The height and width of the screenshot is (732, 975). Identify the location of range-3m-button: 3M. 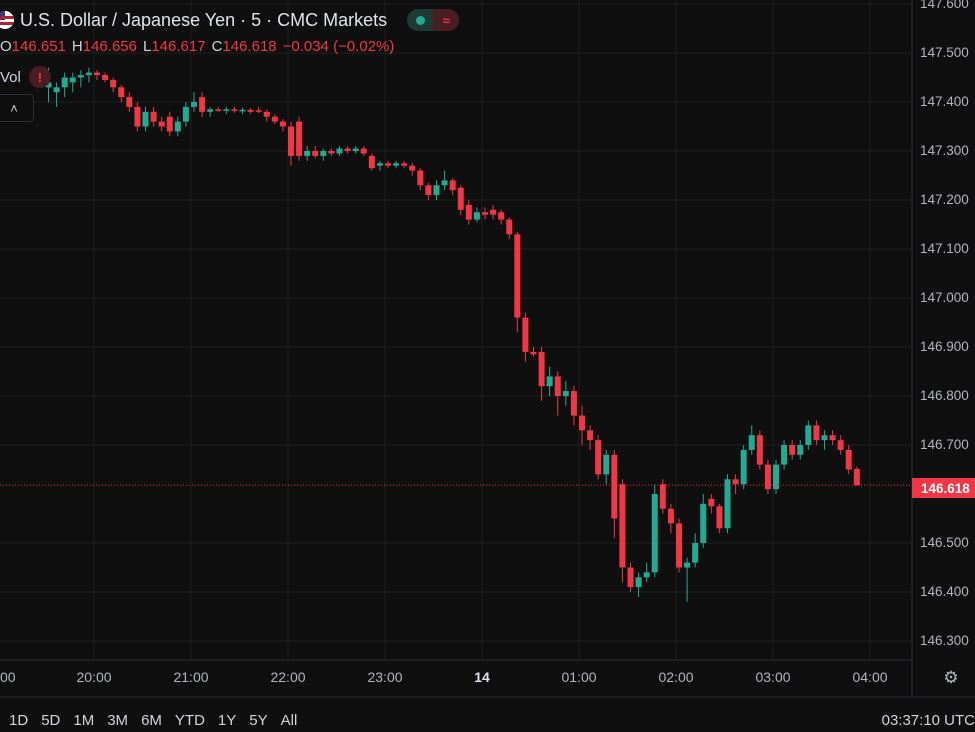
(118, 720).